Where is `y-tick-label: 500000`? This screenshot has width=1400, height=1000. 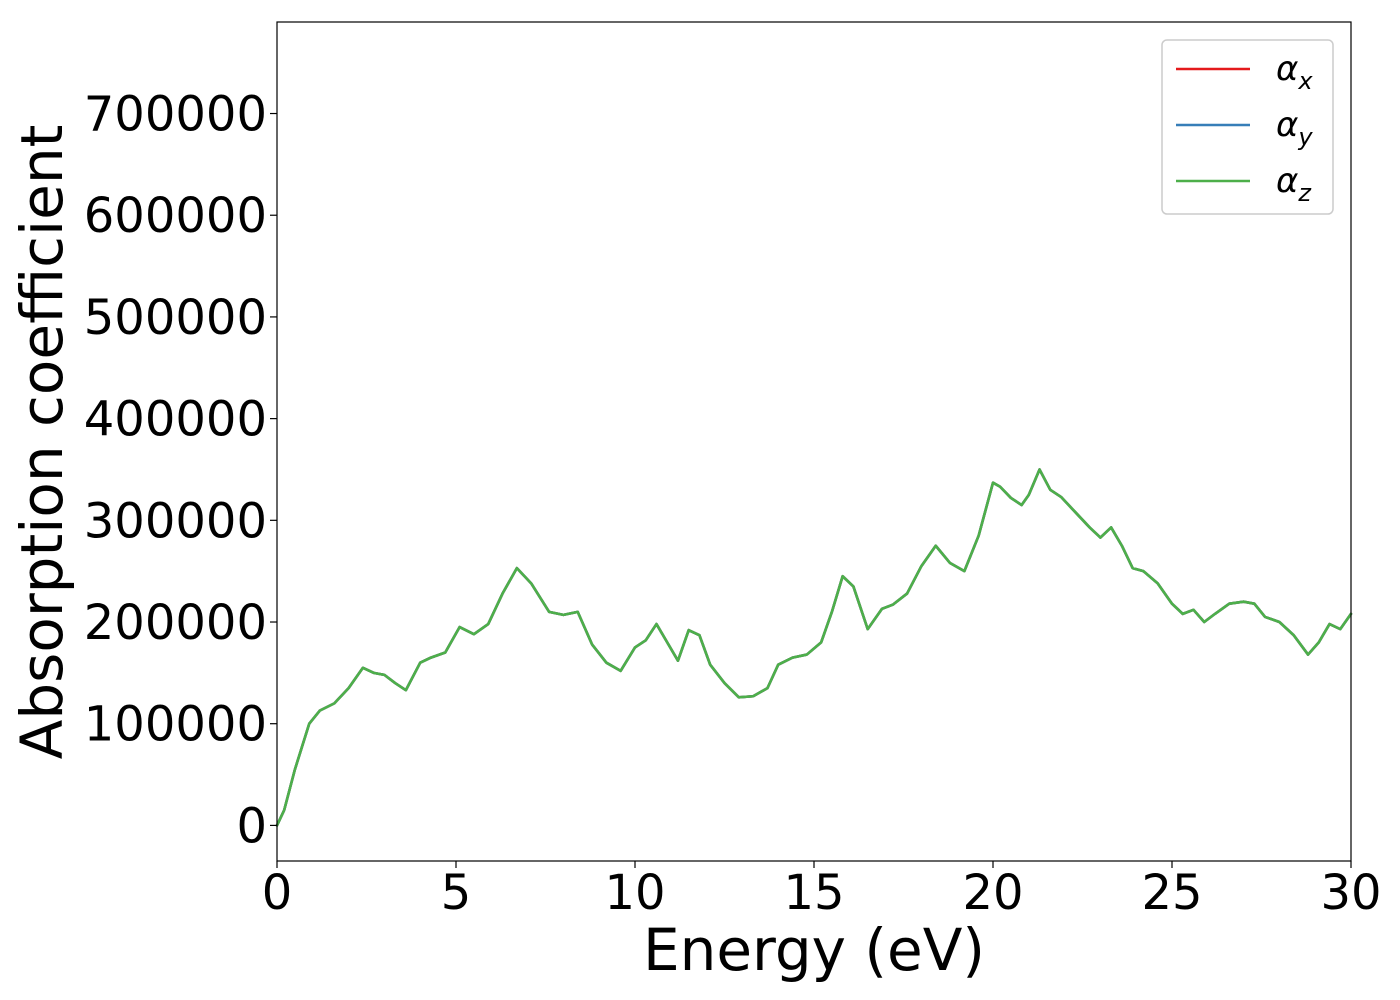
y-tick-label: 500000 is located at coordinates (175, 318).